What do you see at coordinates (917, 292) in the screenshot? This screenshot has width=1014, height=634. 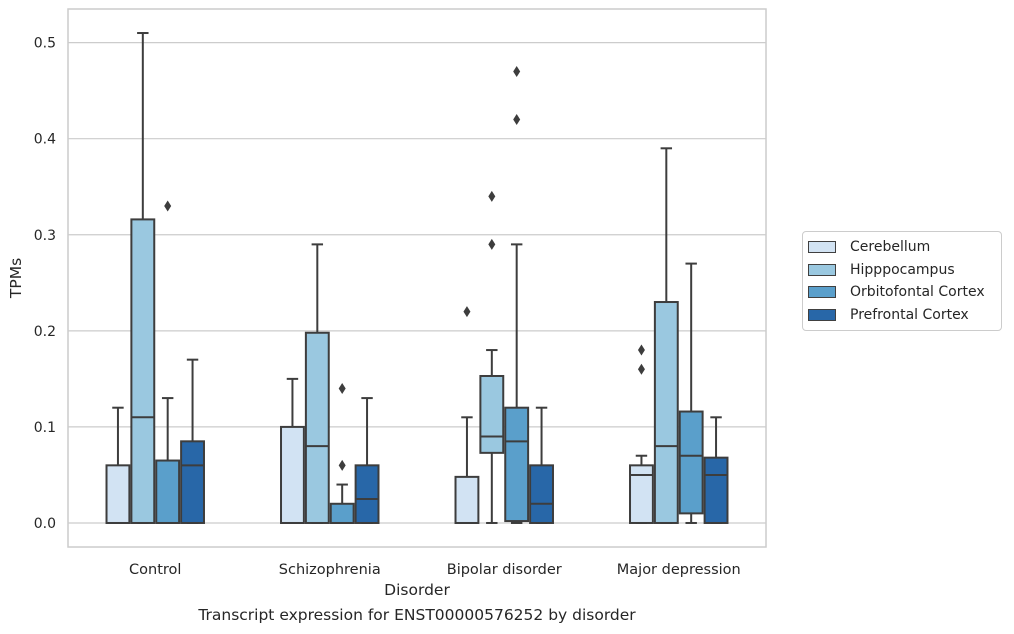 I see `legend-label-orbitofrontal-cortex: Orbitofontal Cortex` at bounding box center [917, 292].